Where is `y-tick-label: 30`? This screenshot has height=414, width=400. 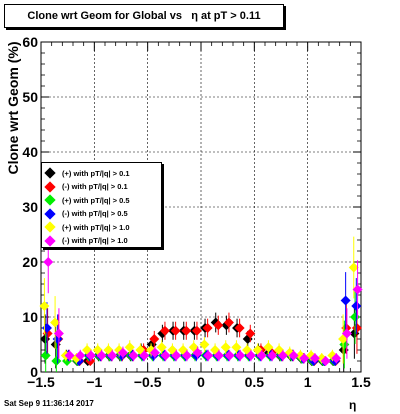 y-tick-label: 30 is located at coordinates (30, 207).